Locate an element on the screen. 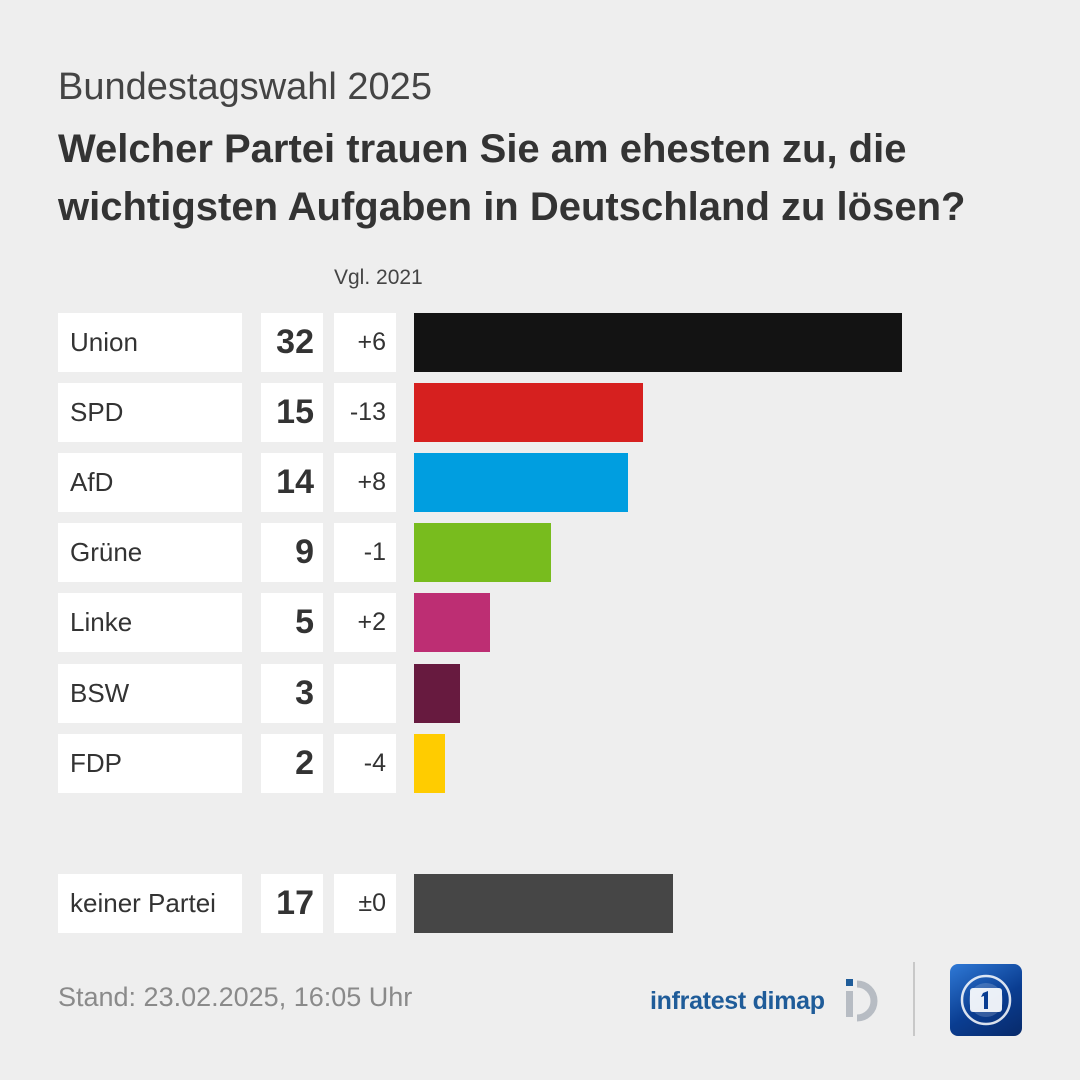  value-label-keiner-partei: 17 is located at coordinates (292, 903).